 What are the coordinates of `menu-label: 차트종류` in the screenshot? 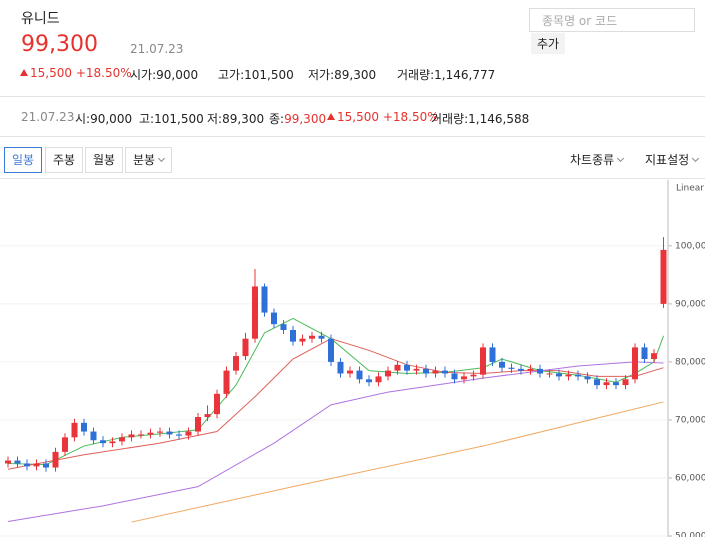 It's located at (592, 160).